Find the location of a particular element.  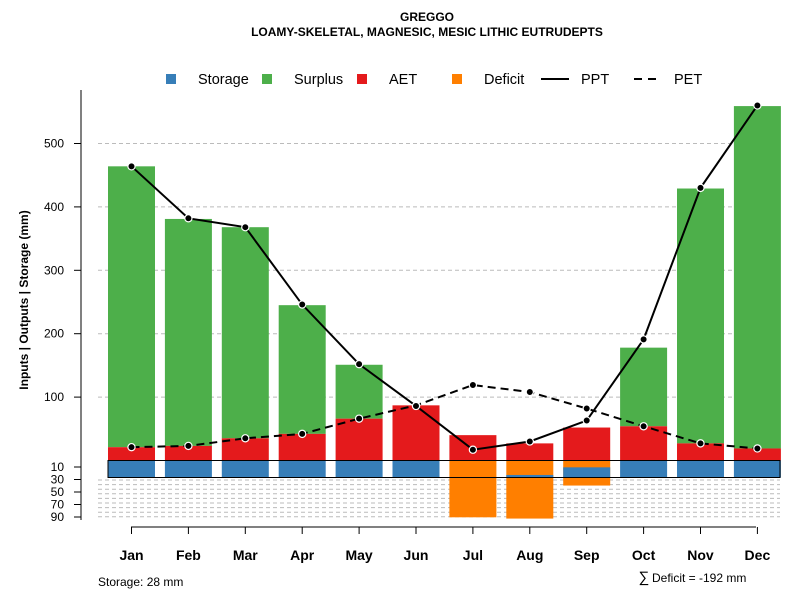

x-tick-label-may: May is located at coordinates (358, 555).